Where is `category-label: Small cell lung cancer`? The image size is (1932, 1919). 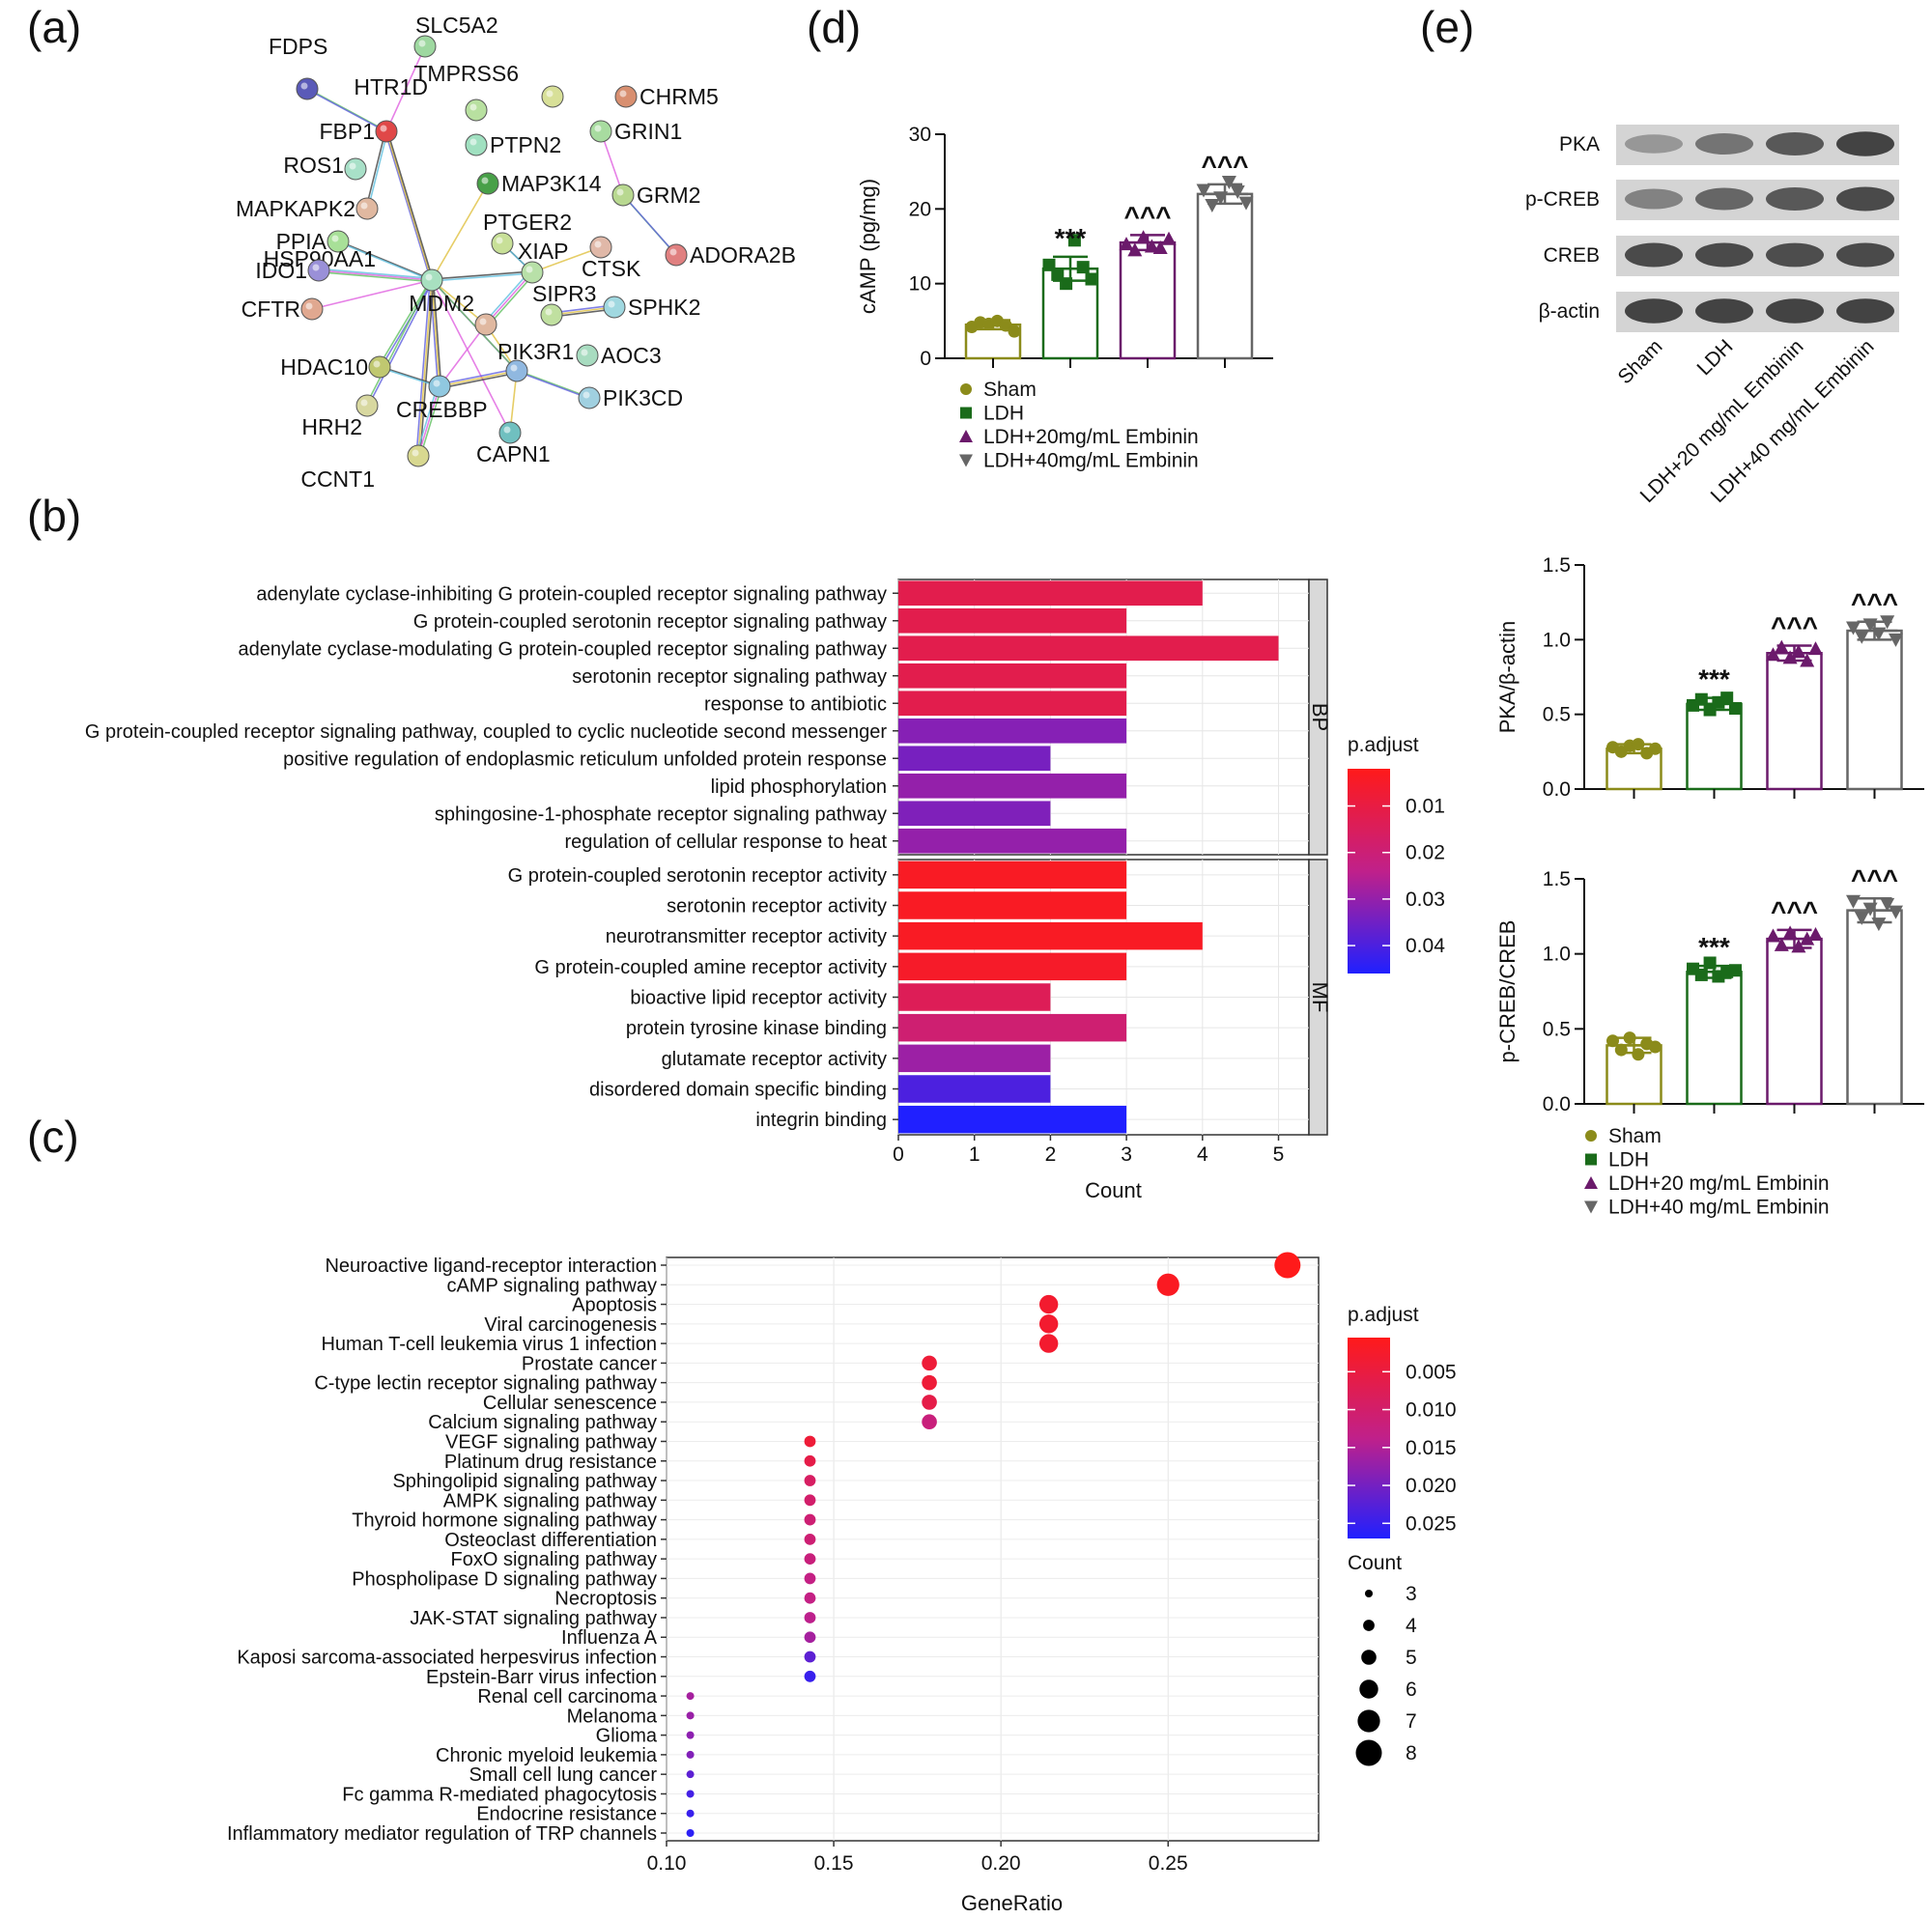 category-label: Small cell lung cancer is located at coordinates (563, 1775).